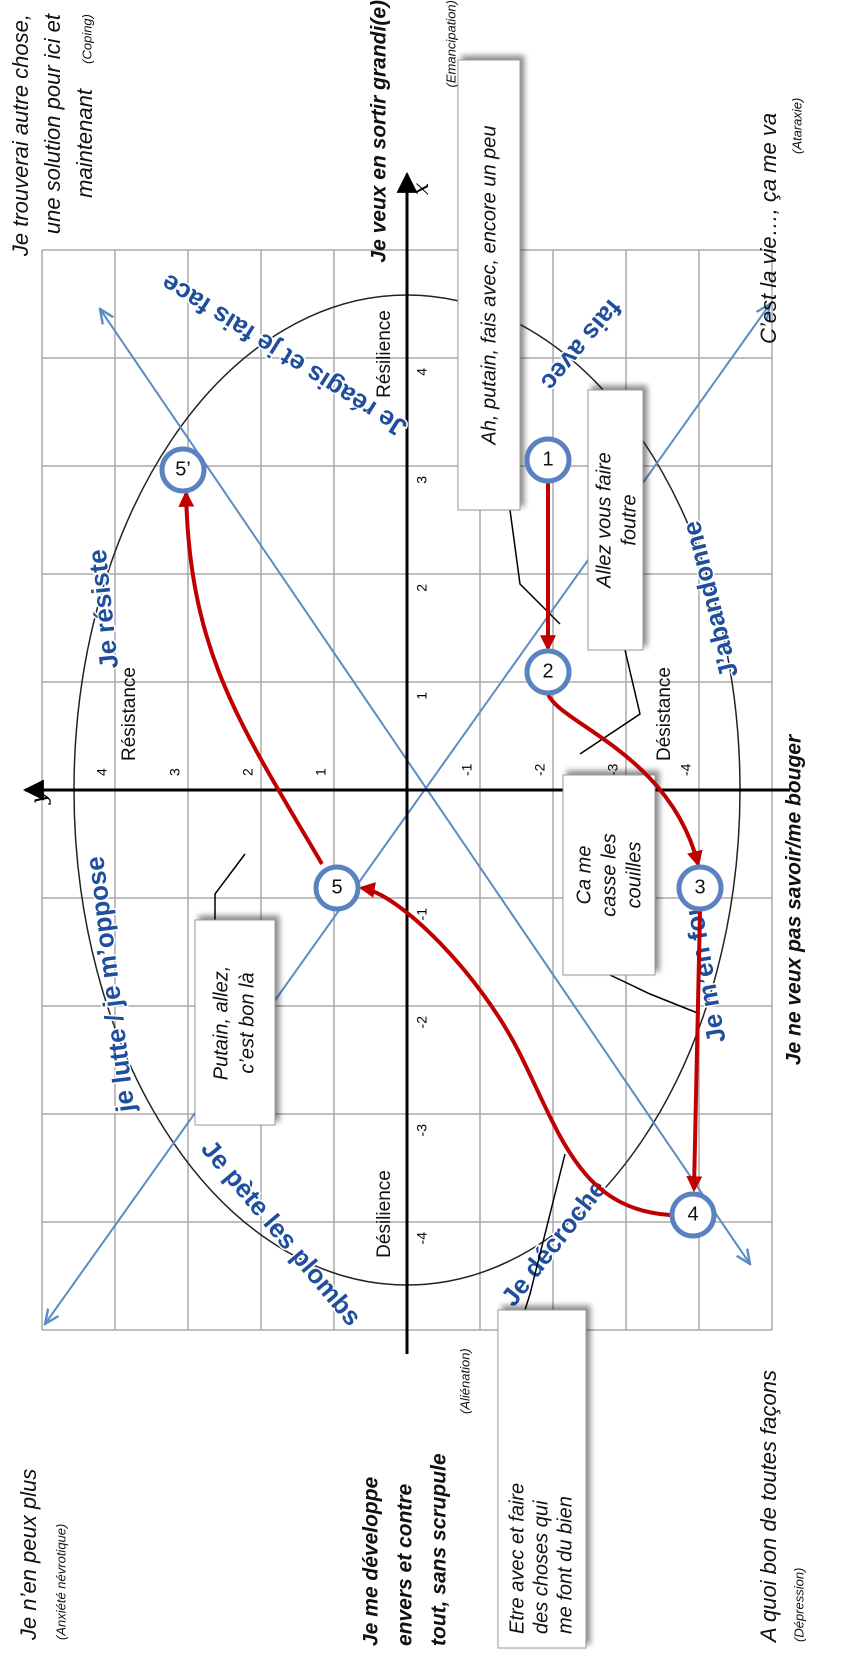 The width and height of the screenshot is (853, 1654). What do you see at coordinates (582, 345) in the screenshot?
I see `arc-label: fais avec` at bounding box center [582, 345].